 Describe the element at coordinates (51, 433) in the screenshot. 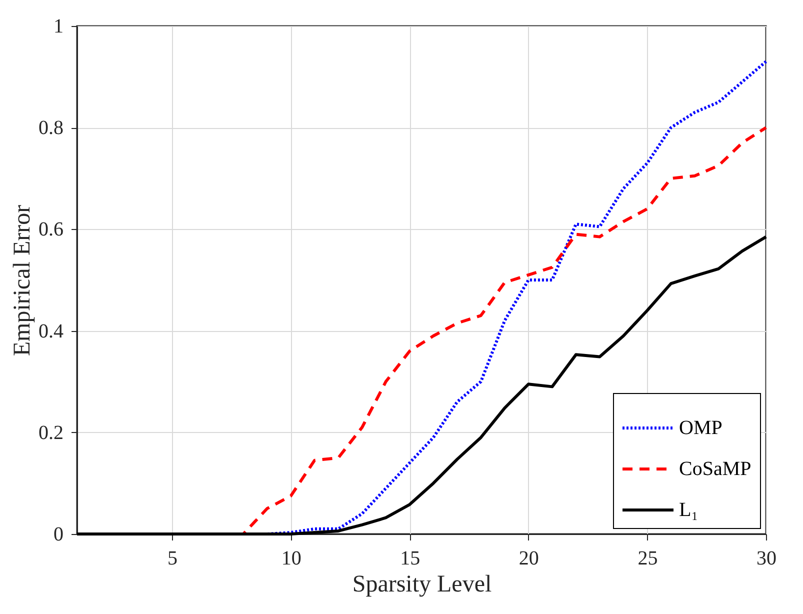

I see `y-tick-label: 0.2` at that location.